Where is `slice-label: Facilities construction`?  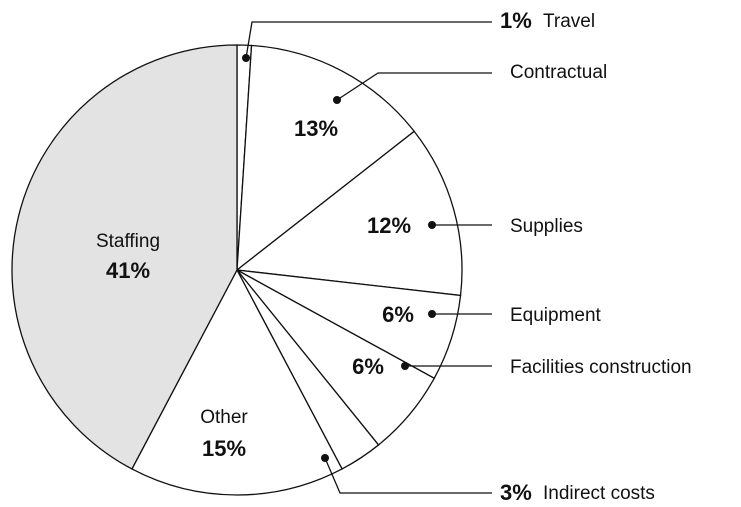 slice-label: Facilities construction is located at coordinates (601, 367).